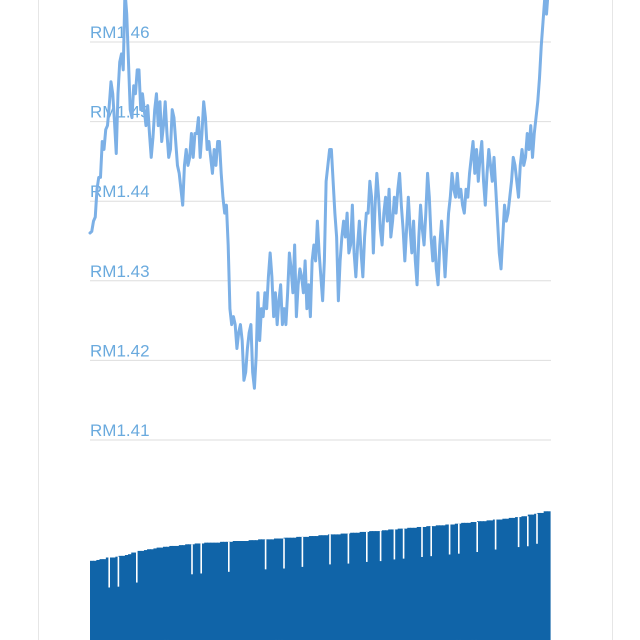 Image resolution: width=640 pixels, height=640 pixels. What do you see at coordinates (120, 430) in the screenshot?
I see `y-tick-label: RM1.41` at bounding box center [120, 430].